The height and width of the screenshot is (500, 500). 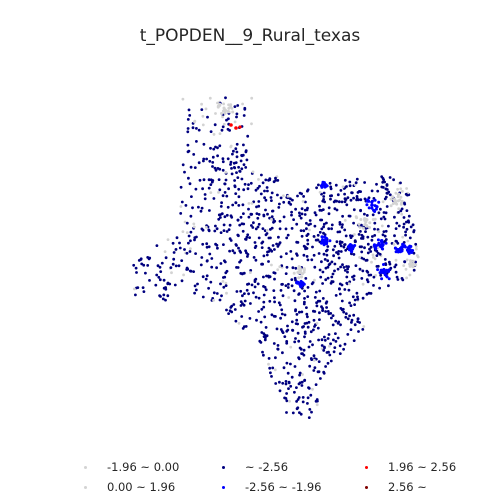 I want to click on legend-item-neutral-negative: -1.96 ~ 0.00, so click(x=131, y=467).